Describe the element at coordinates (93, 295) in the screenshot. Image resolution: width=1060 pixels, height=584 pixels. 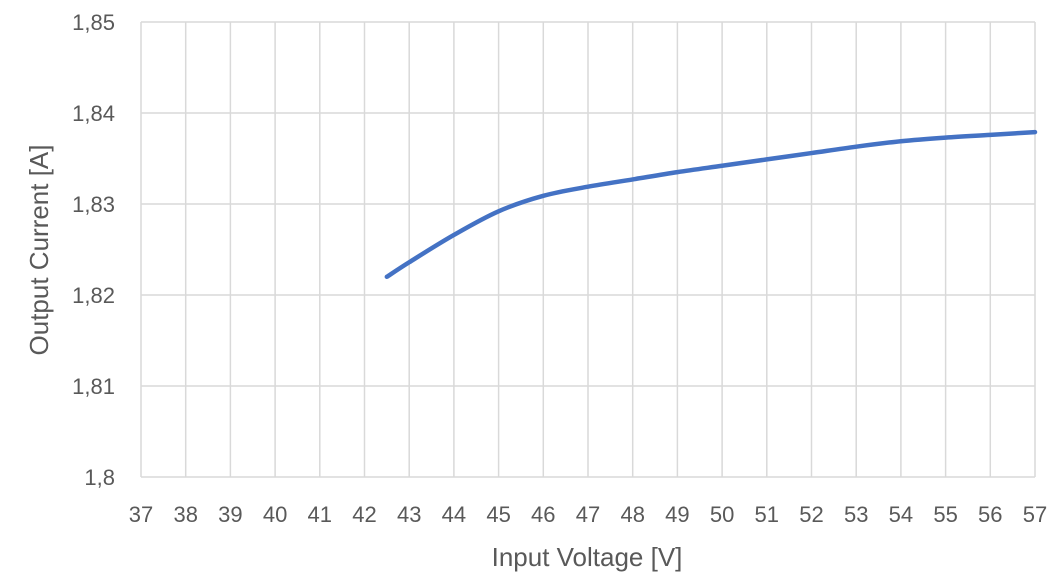
I see `y-tick-label: 1,82` at that location.